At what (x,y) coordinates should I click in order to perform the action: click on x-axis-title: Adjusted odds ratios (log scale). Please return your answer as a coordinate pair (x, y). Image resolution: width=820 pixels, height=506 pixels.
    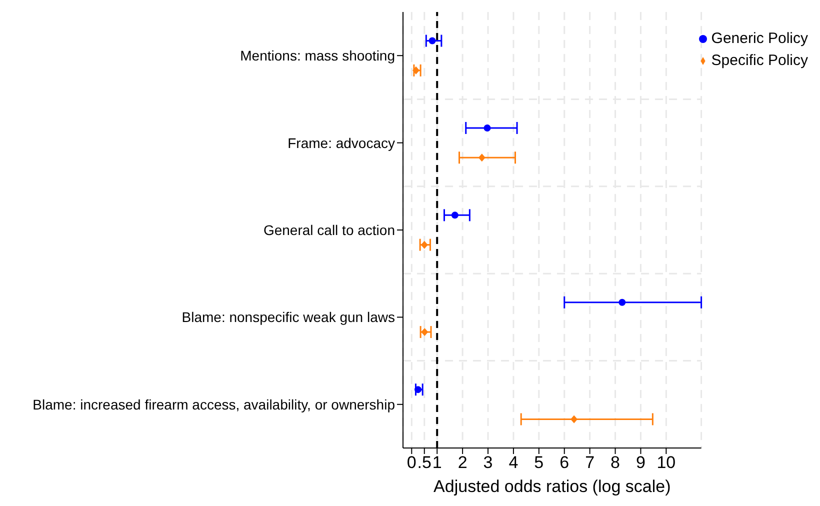
    Looking at the image, I should click on (552, 486).